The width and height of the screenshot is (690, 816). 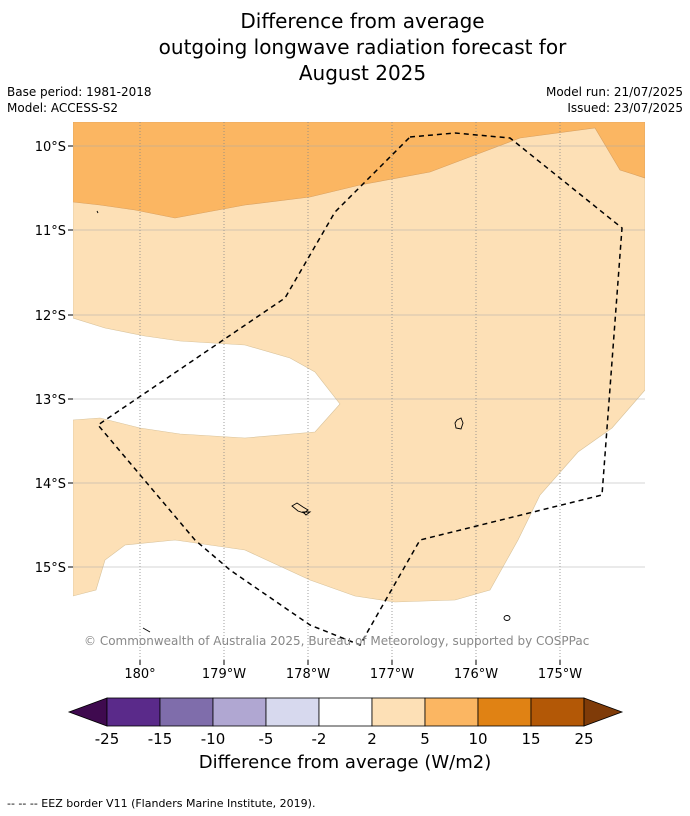 What do you see at coordinates (79, 92) in the screenshot?
I see `base-period: Base period: 1981-2018` at bounding box center [79, 92].